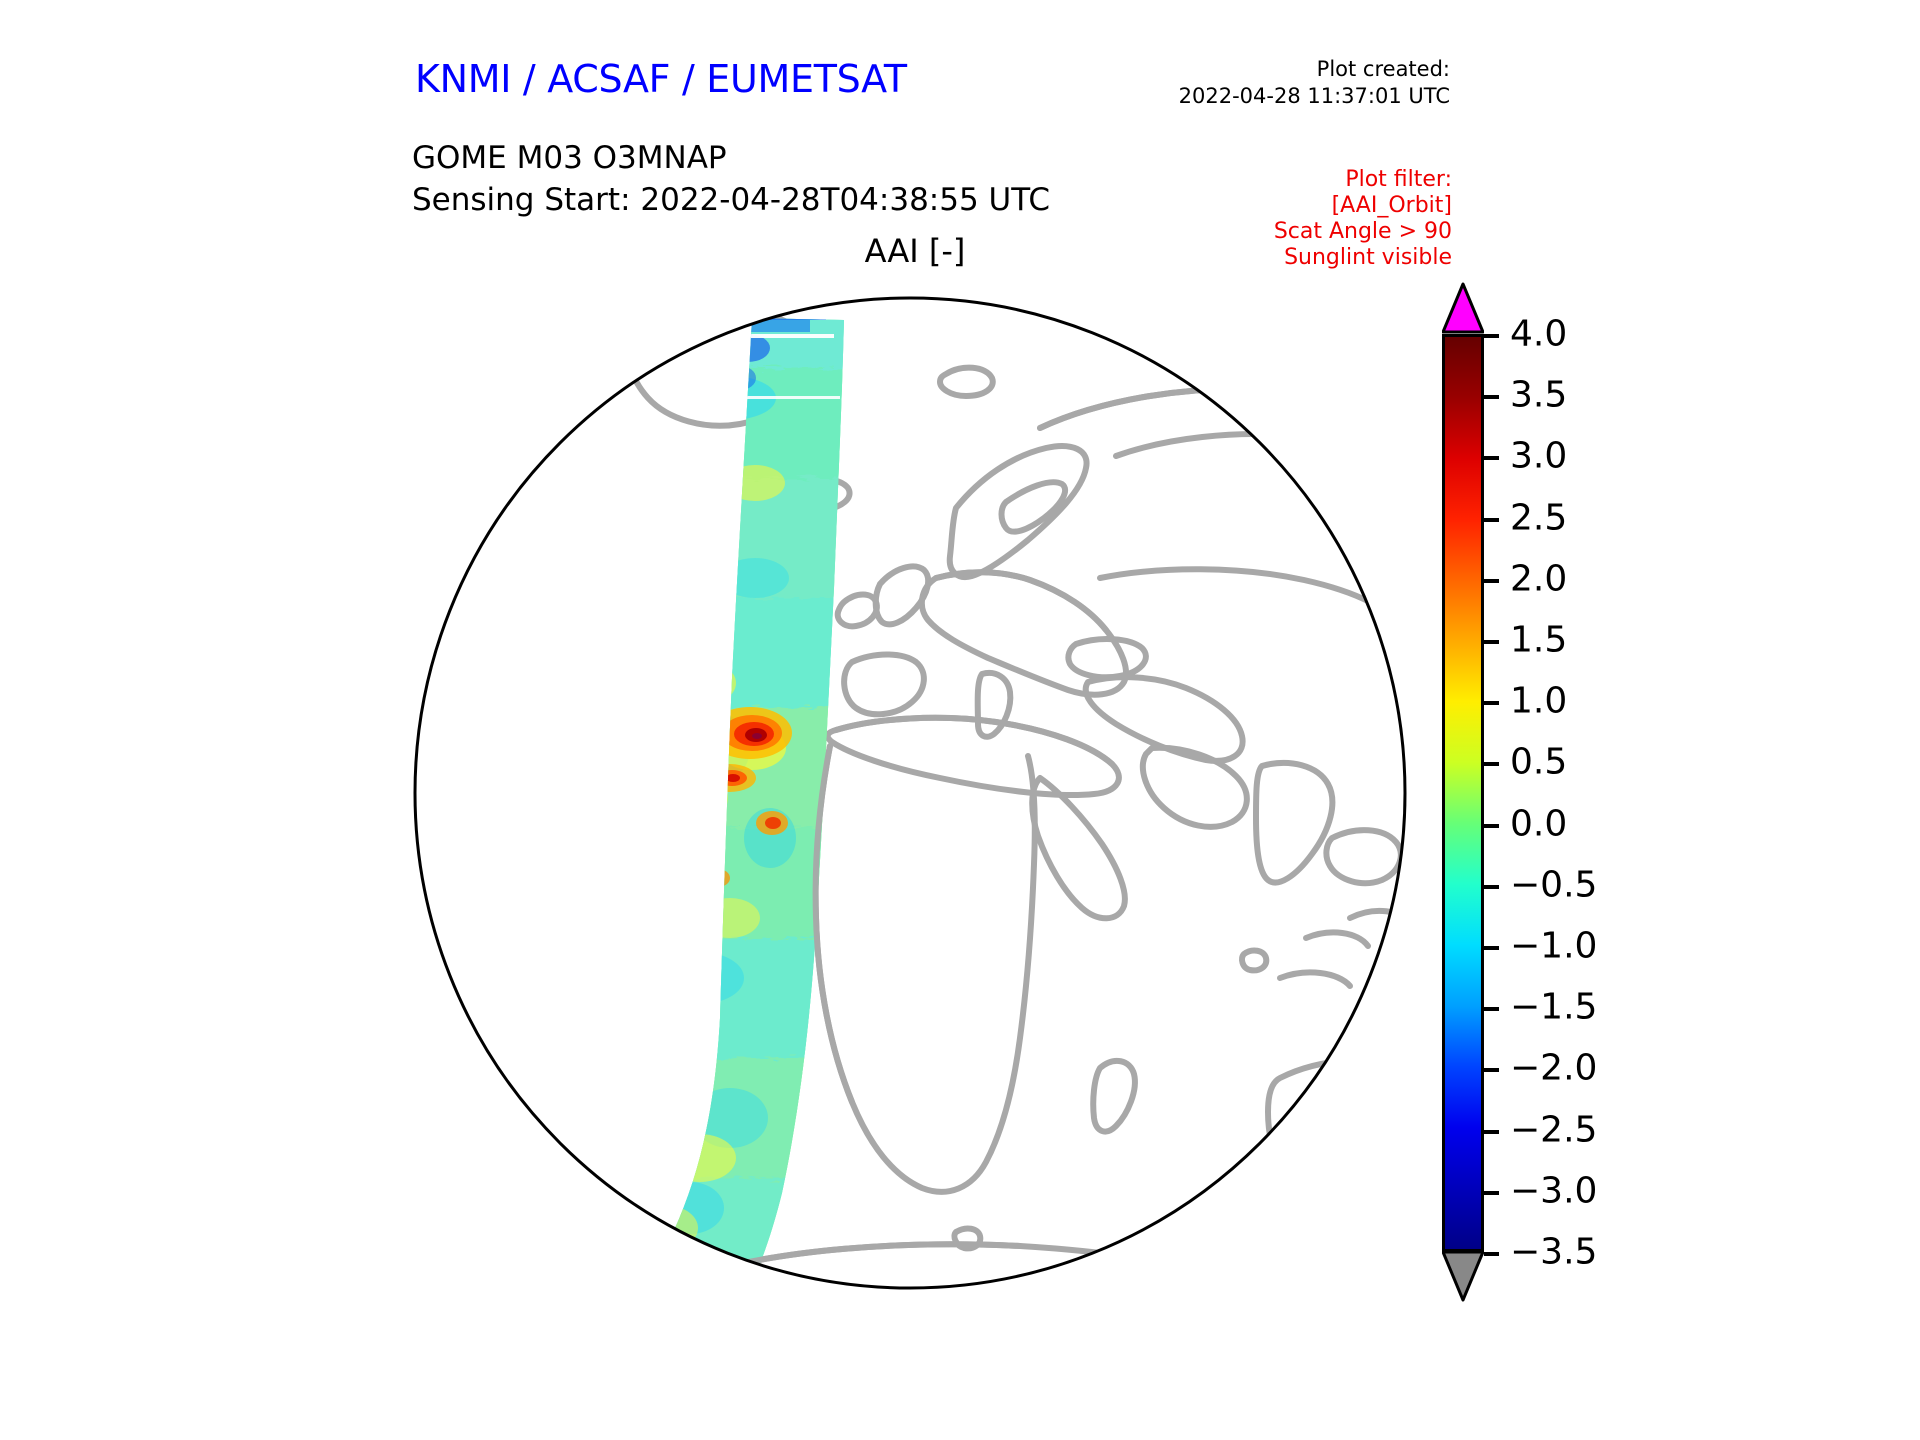 Image resolution: width=1920 pixels, height=1440 pixels. I want to click on colorbar-tick-label-7: 0.5, so click(1539, 762).